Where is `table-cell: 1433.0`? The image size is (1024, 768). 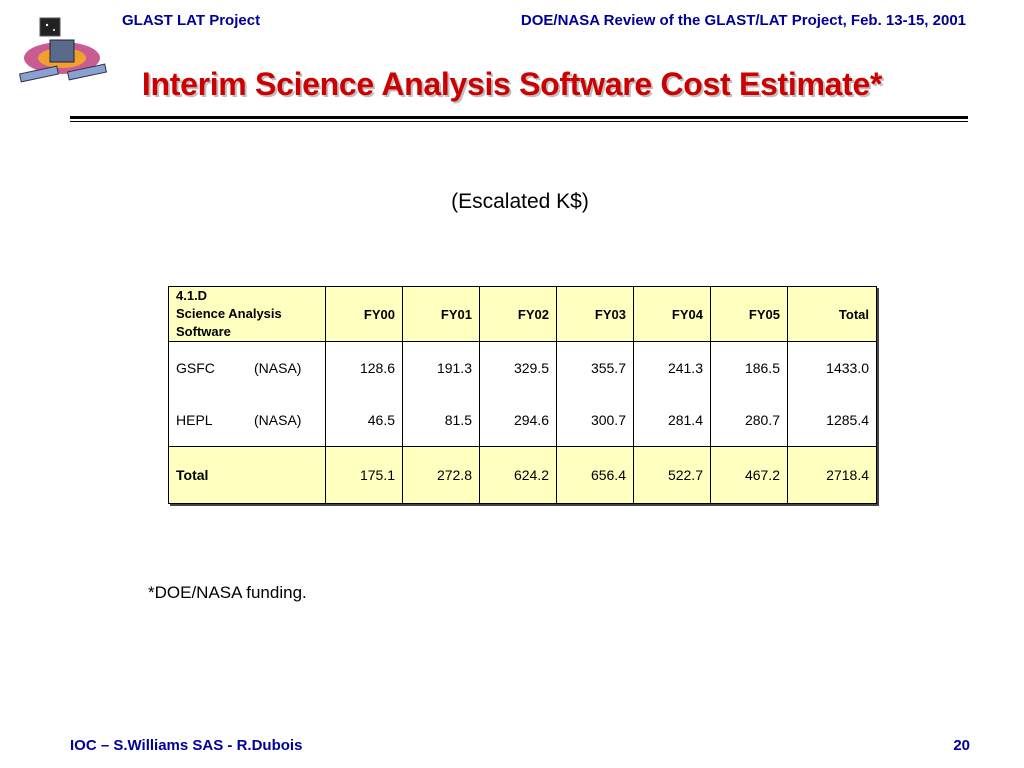
table-cell: 1433.0 is located at coordinates (832, 367).